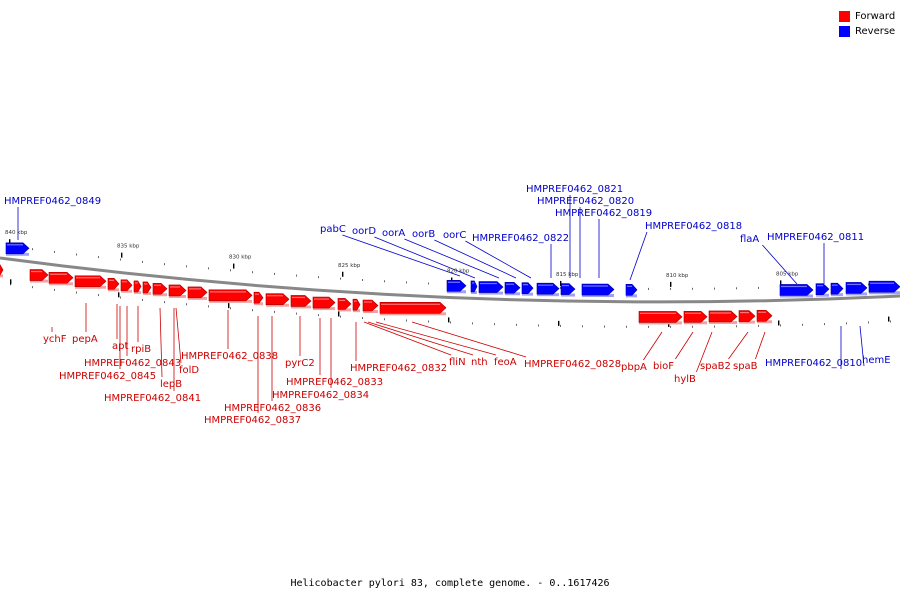 The height and width of the screenshot is (600, 900). What do you see at coordinates (457, 362) in the screenshot?
I see `forward-gene-label: fliN` at bounding box center [457, 362].